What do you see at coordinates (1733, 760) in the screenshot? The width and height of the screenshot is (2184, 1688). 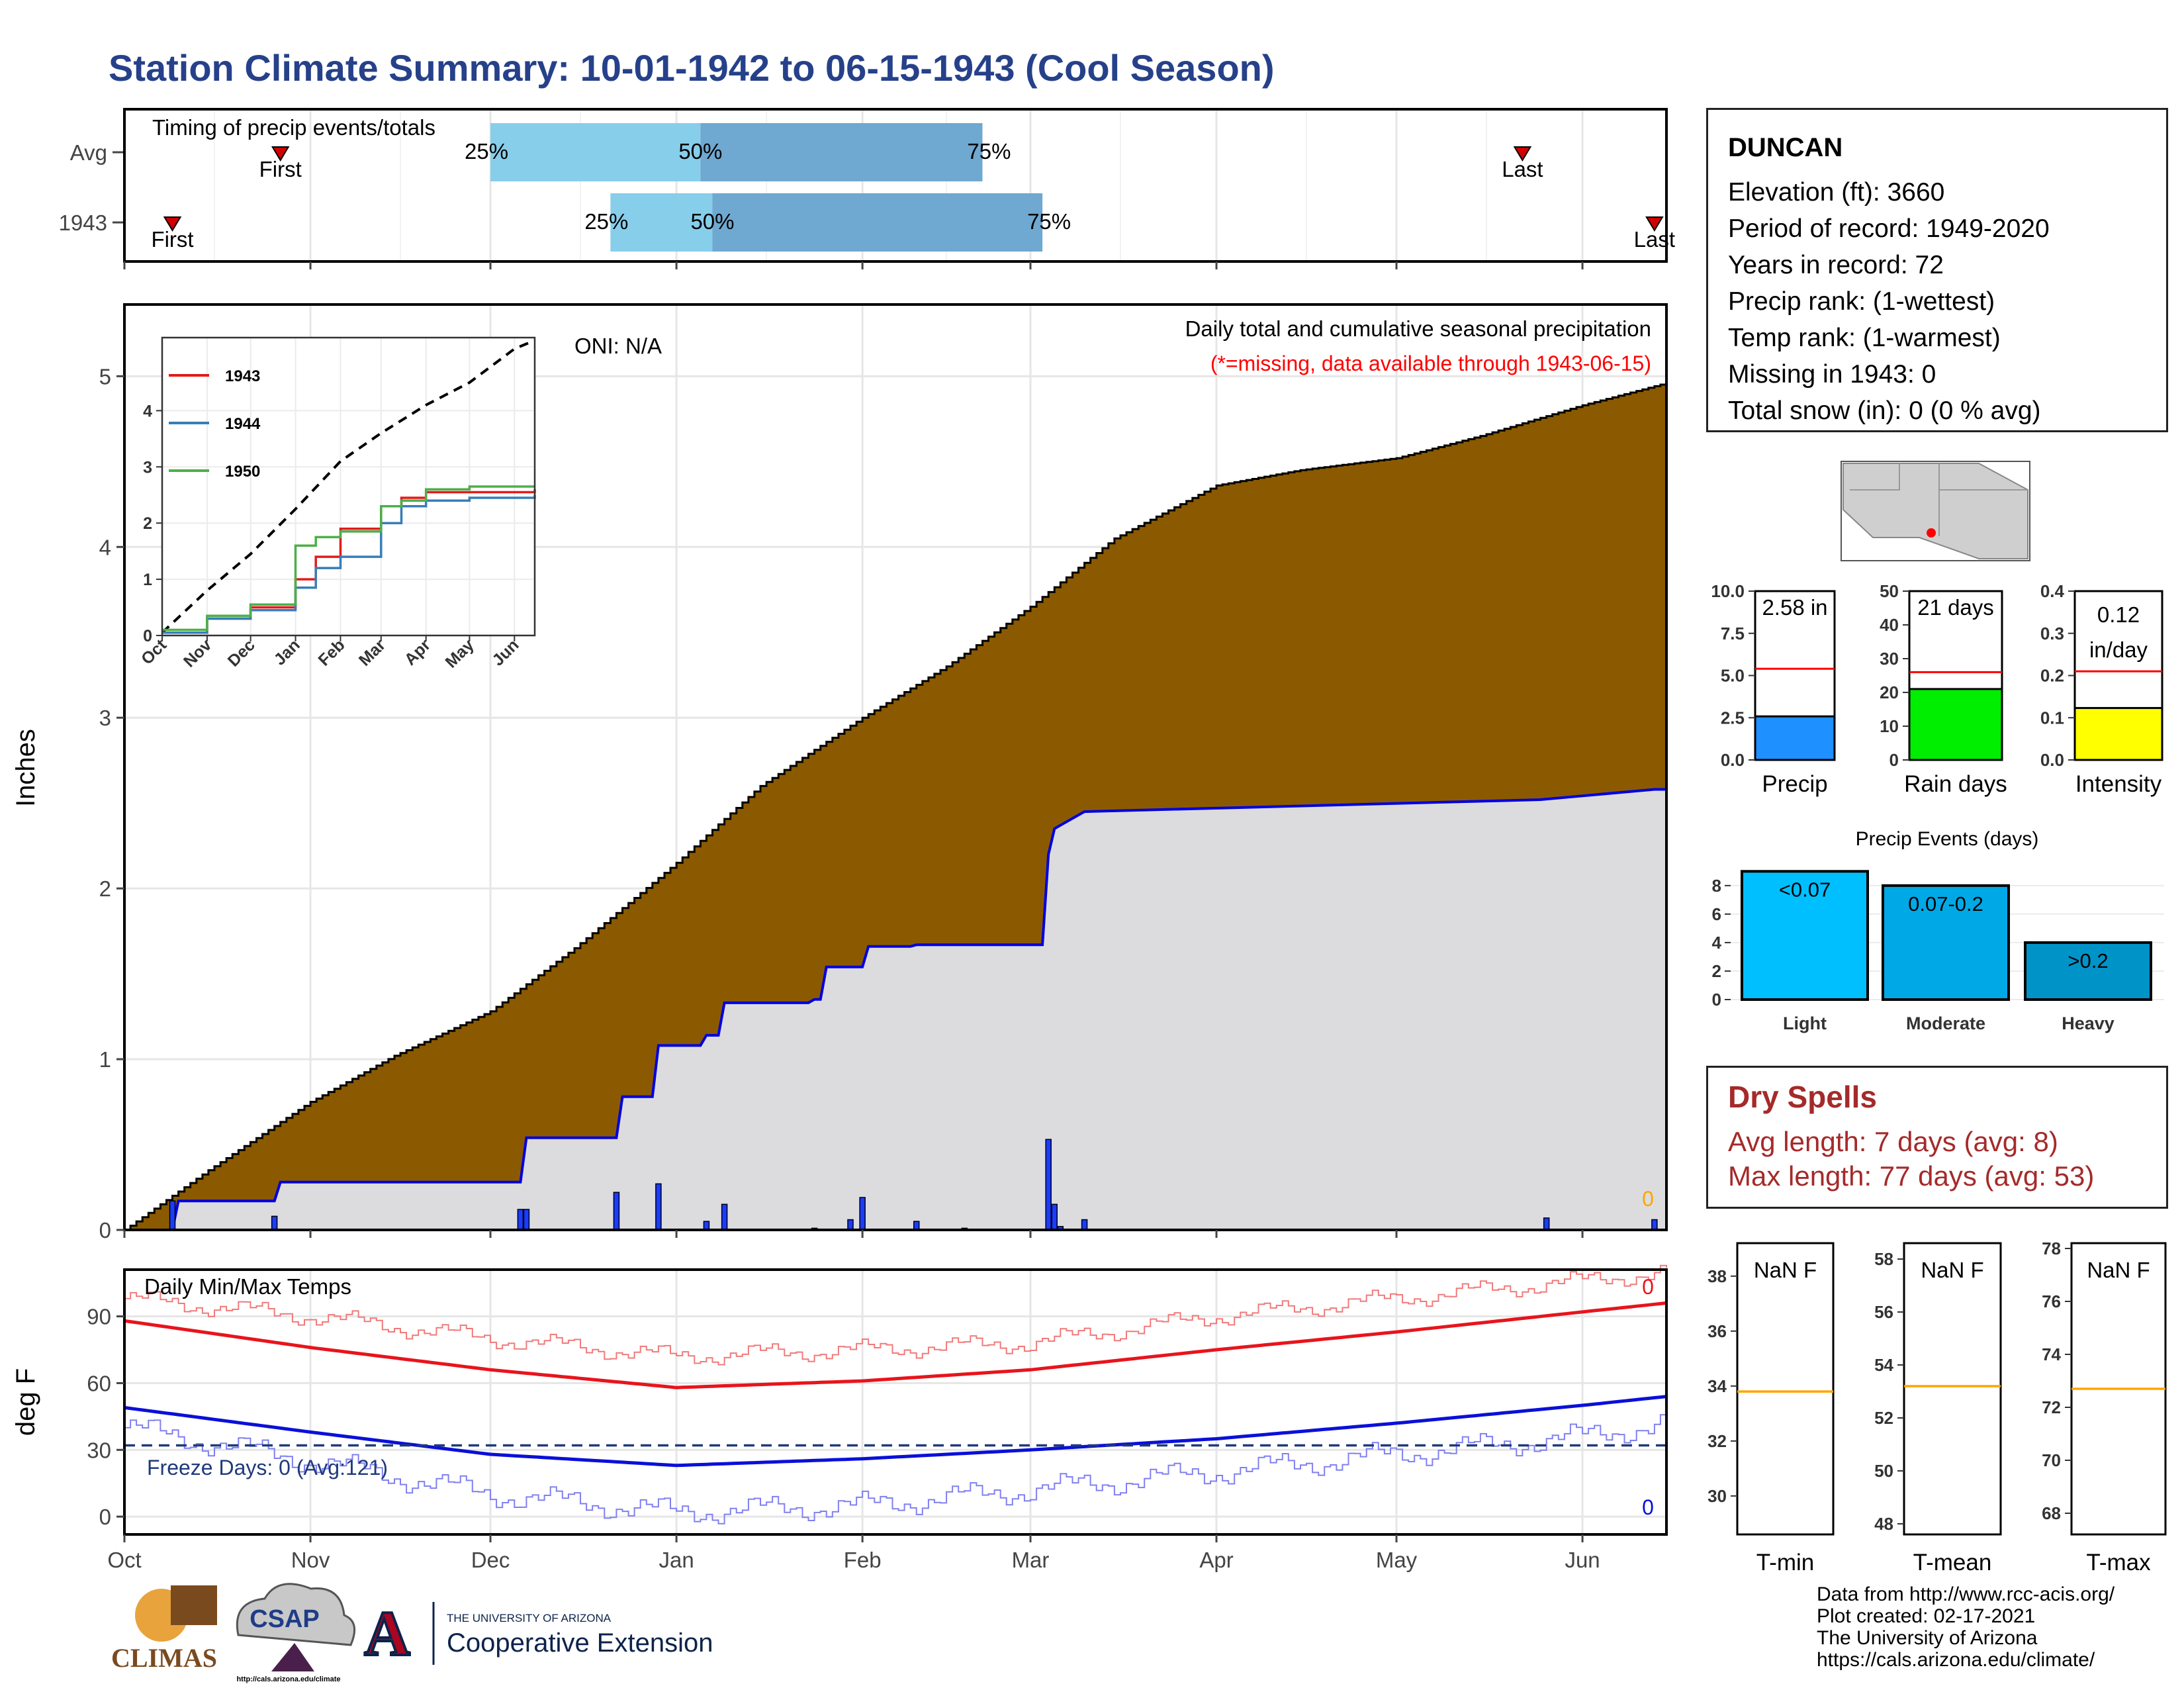 I see `precip-y-tick-label: 0.0` at bounding box center [1733, 760].